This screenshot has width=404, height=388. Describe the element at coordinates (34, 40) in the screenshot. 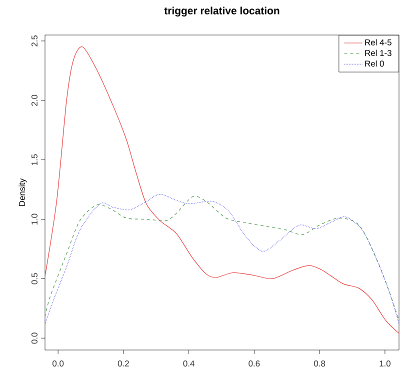

I see `y-tick-label: 2.5` at that location.